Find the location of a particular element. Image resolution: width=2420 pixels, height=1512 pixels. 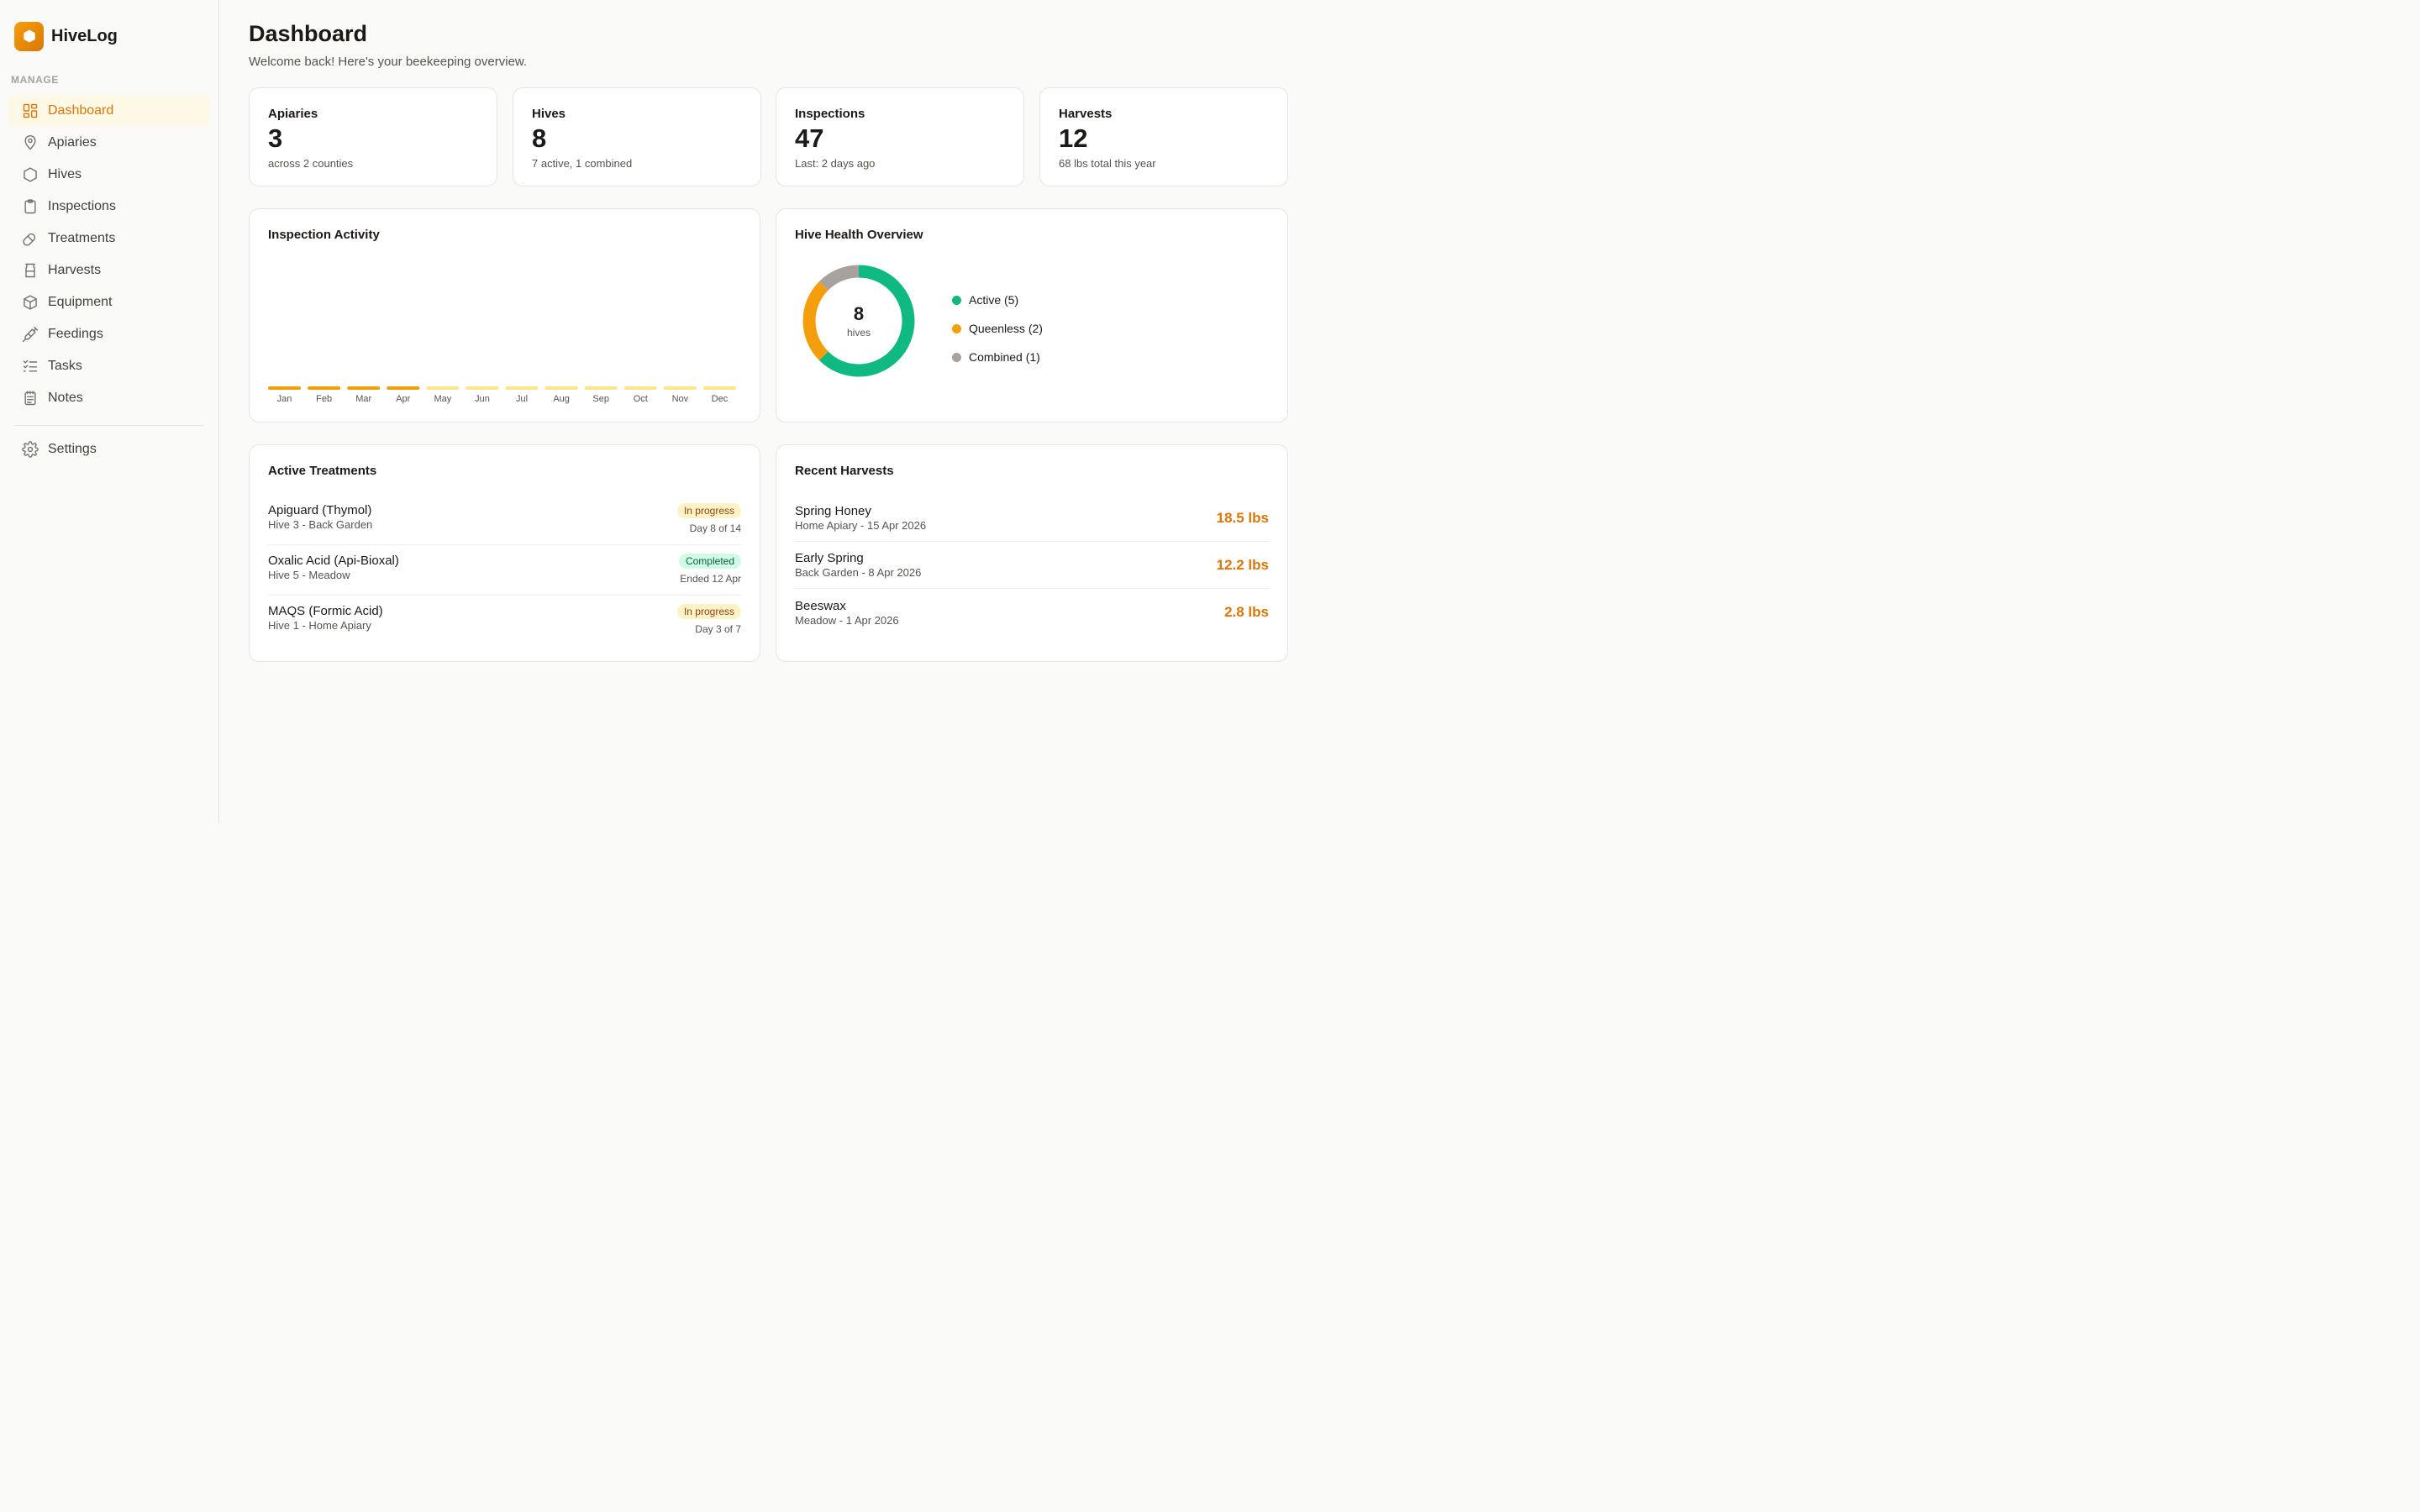

tick-label: Jun is located at coordinates (482, 399).